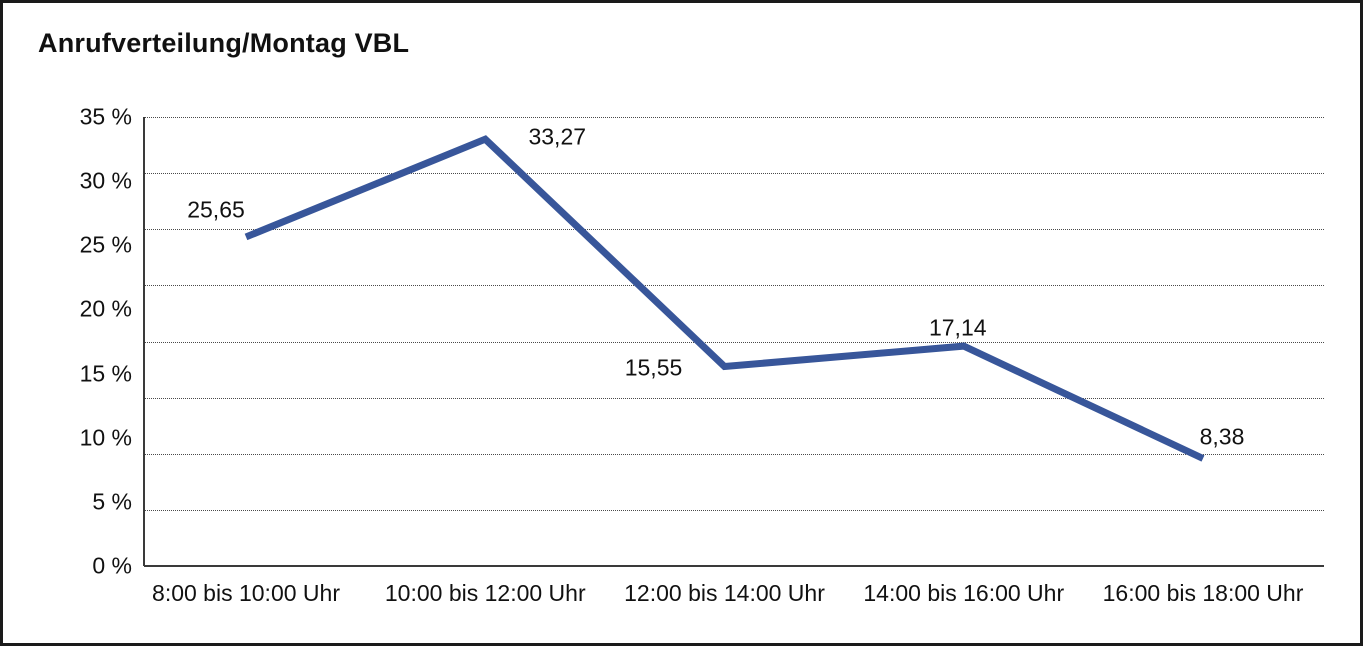  Describe the element at coordinates (957, 327) in the screenshot. I see `data-point-value-label: 17,14` at that location.